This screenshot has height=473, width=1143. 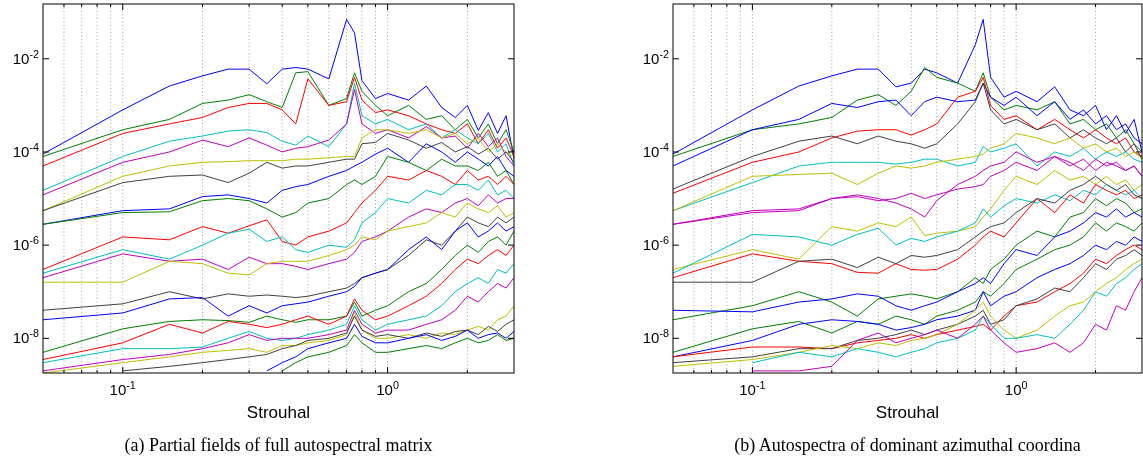 I want to click on text: (a) Partial fields of full autospectral matrix, so click(x=278, y=445).